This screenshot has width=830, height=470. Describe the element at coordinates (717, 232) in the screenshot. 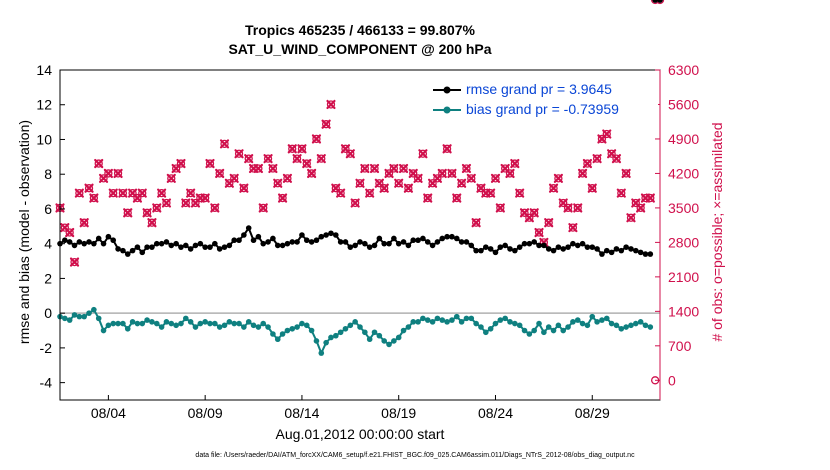

I see `y-axis-right-label: # of obs: o=possible; ×=assimilated` at that location.